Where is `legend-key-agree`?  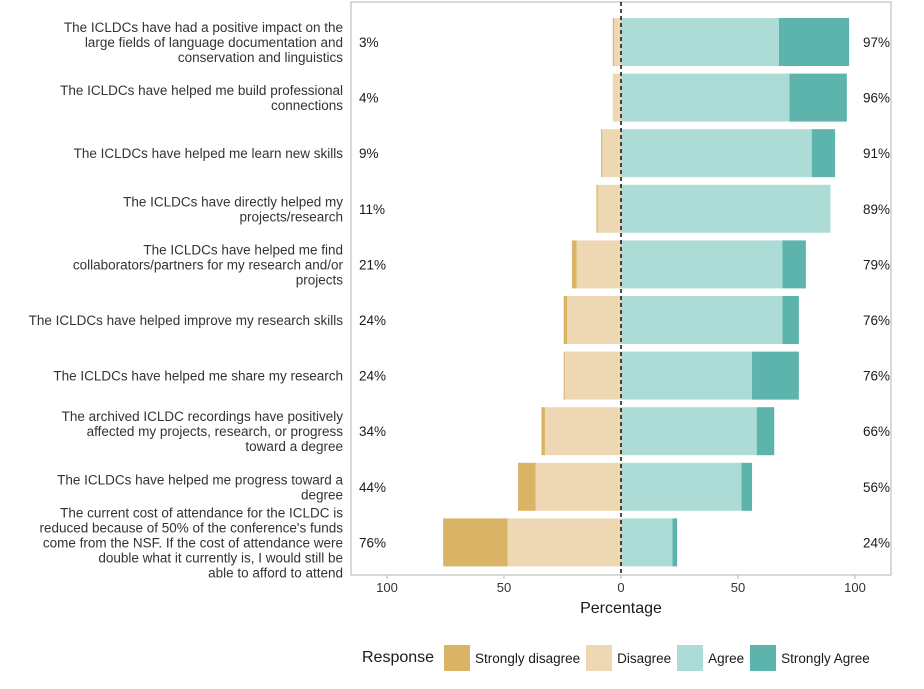
legend-key-agree is located at coordinates (690, 658).